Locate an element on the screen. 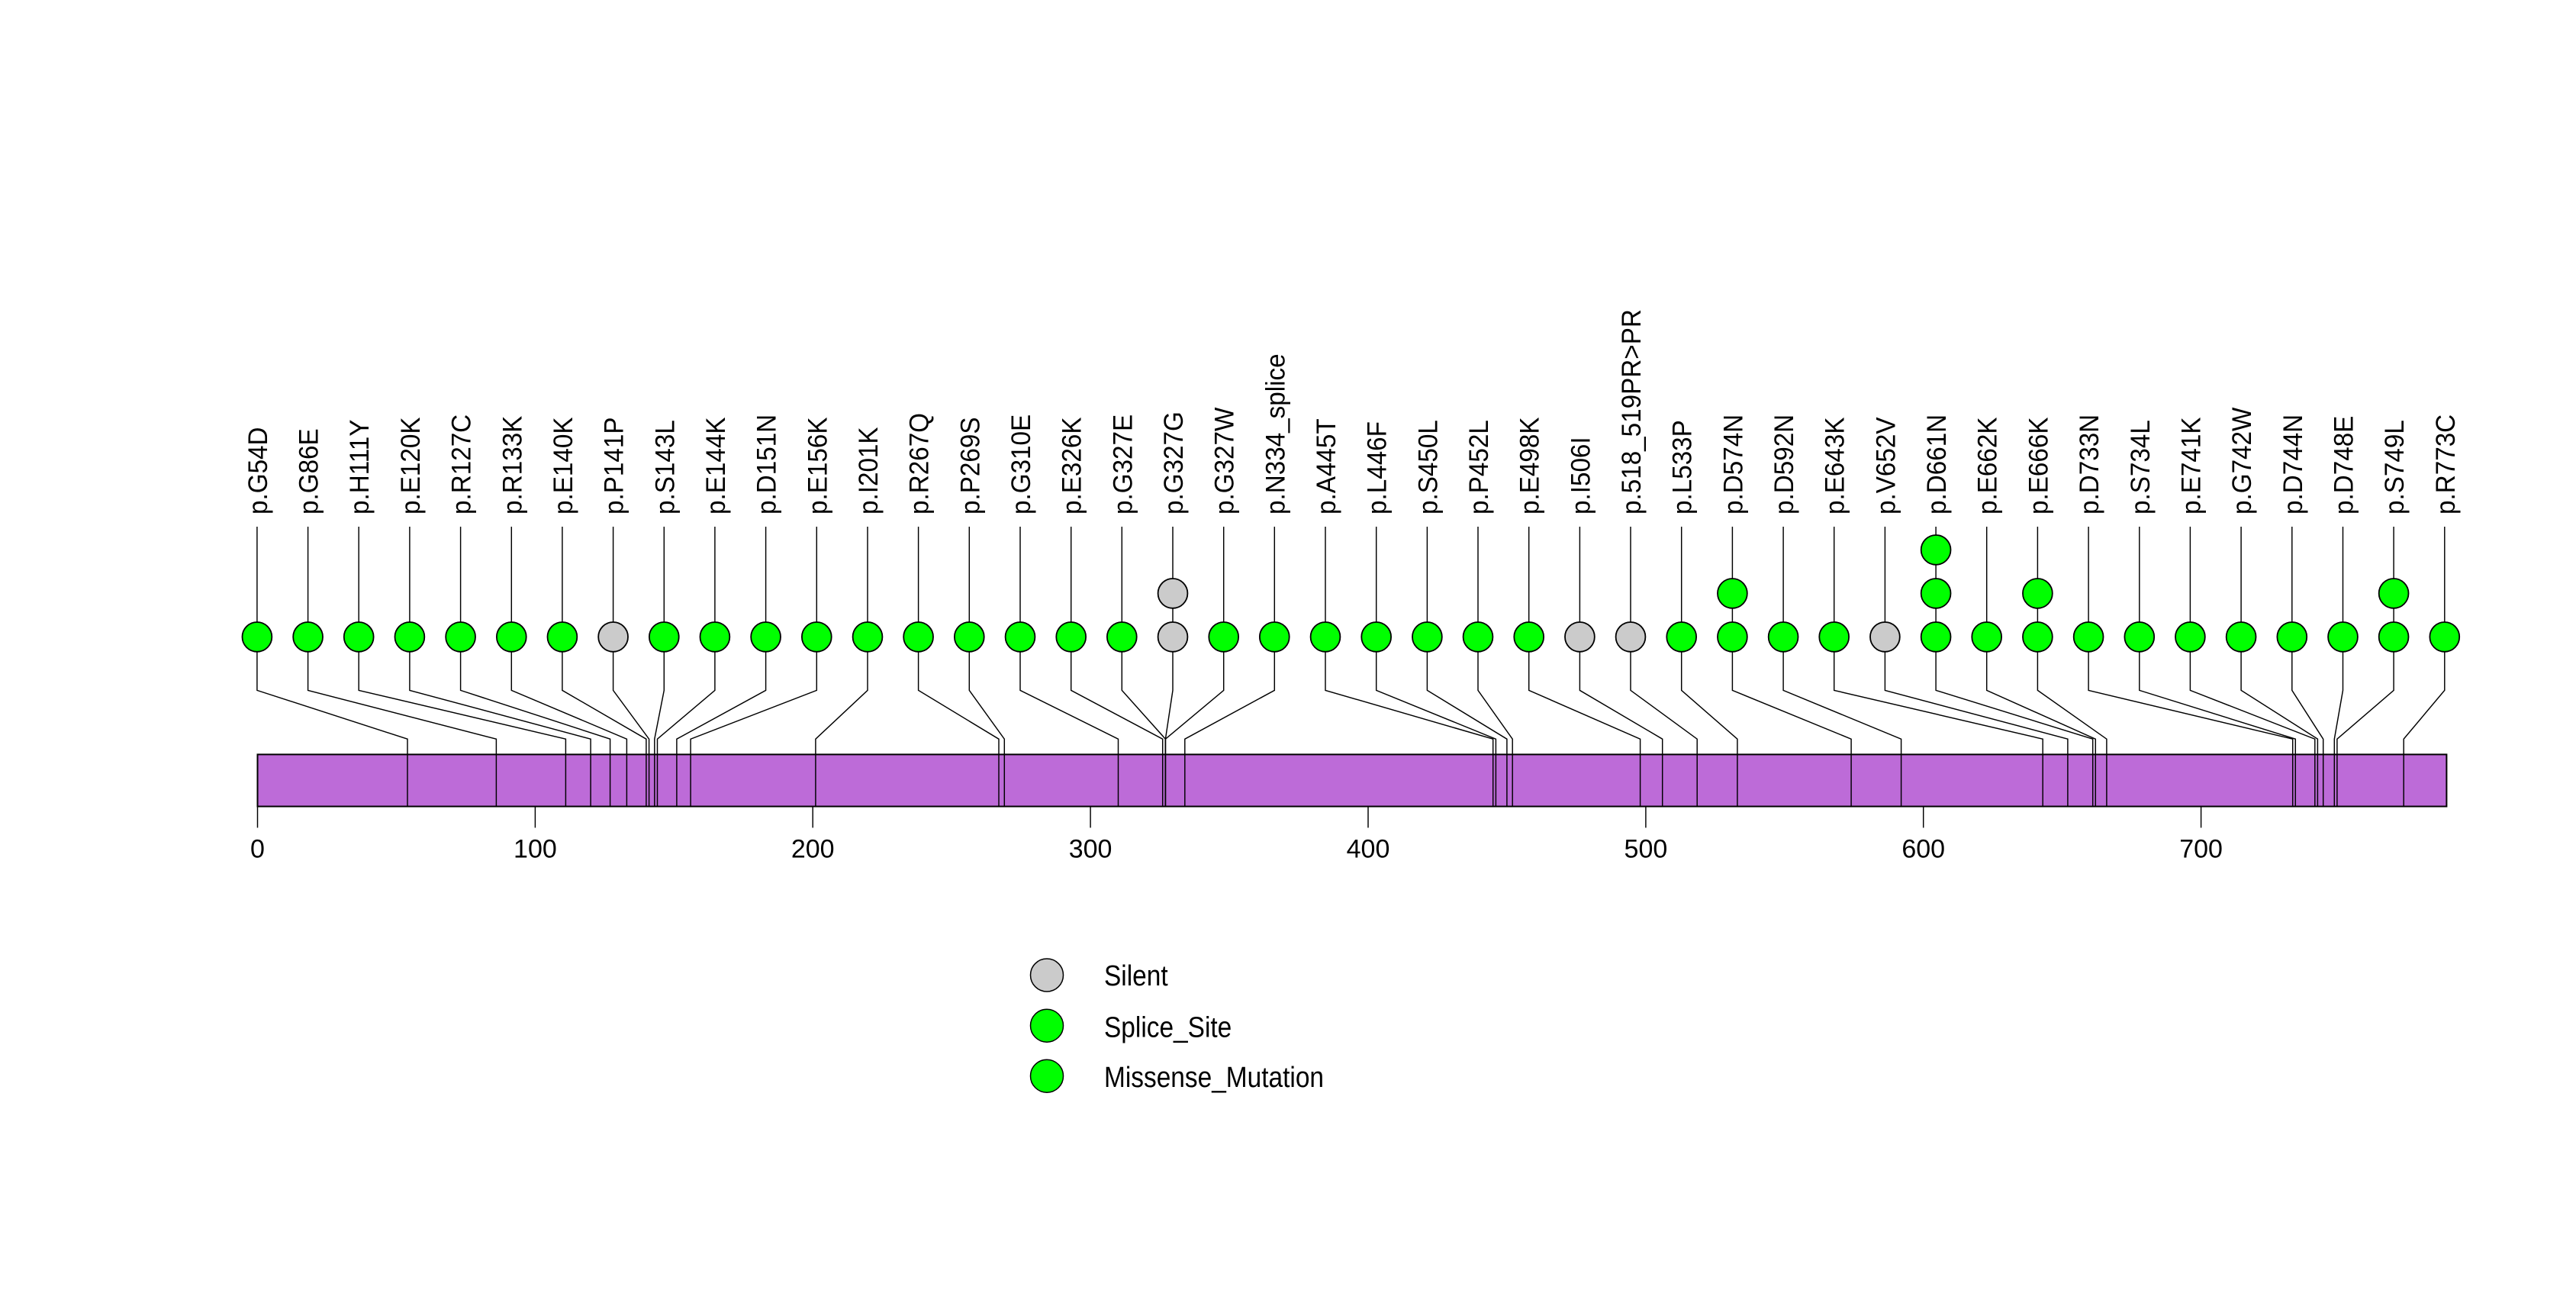  svg-text: 600 is located at coordinates (1923, 848).